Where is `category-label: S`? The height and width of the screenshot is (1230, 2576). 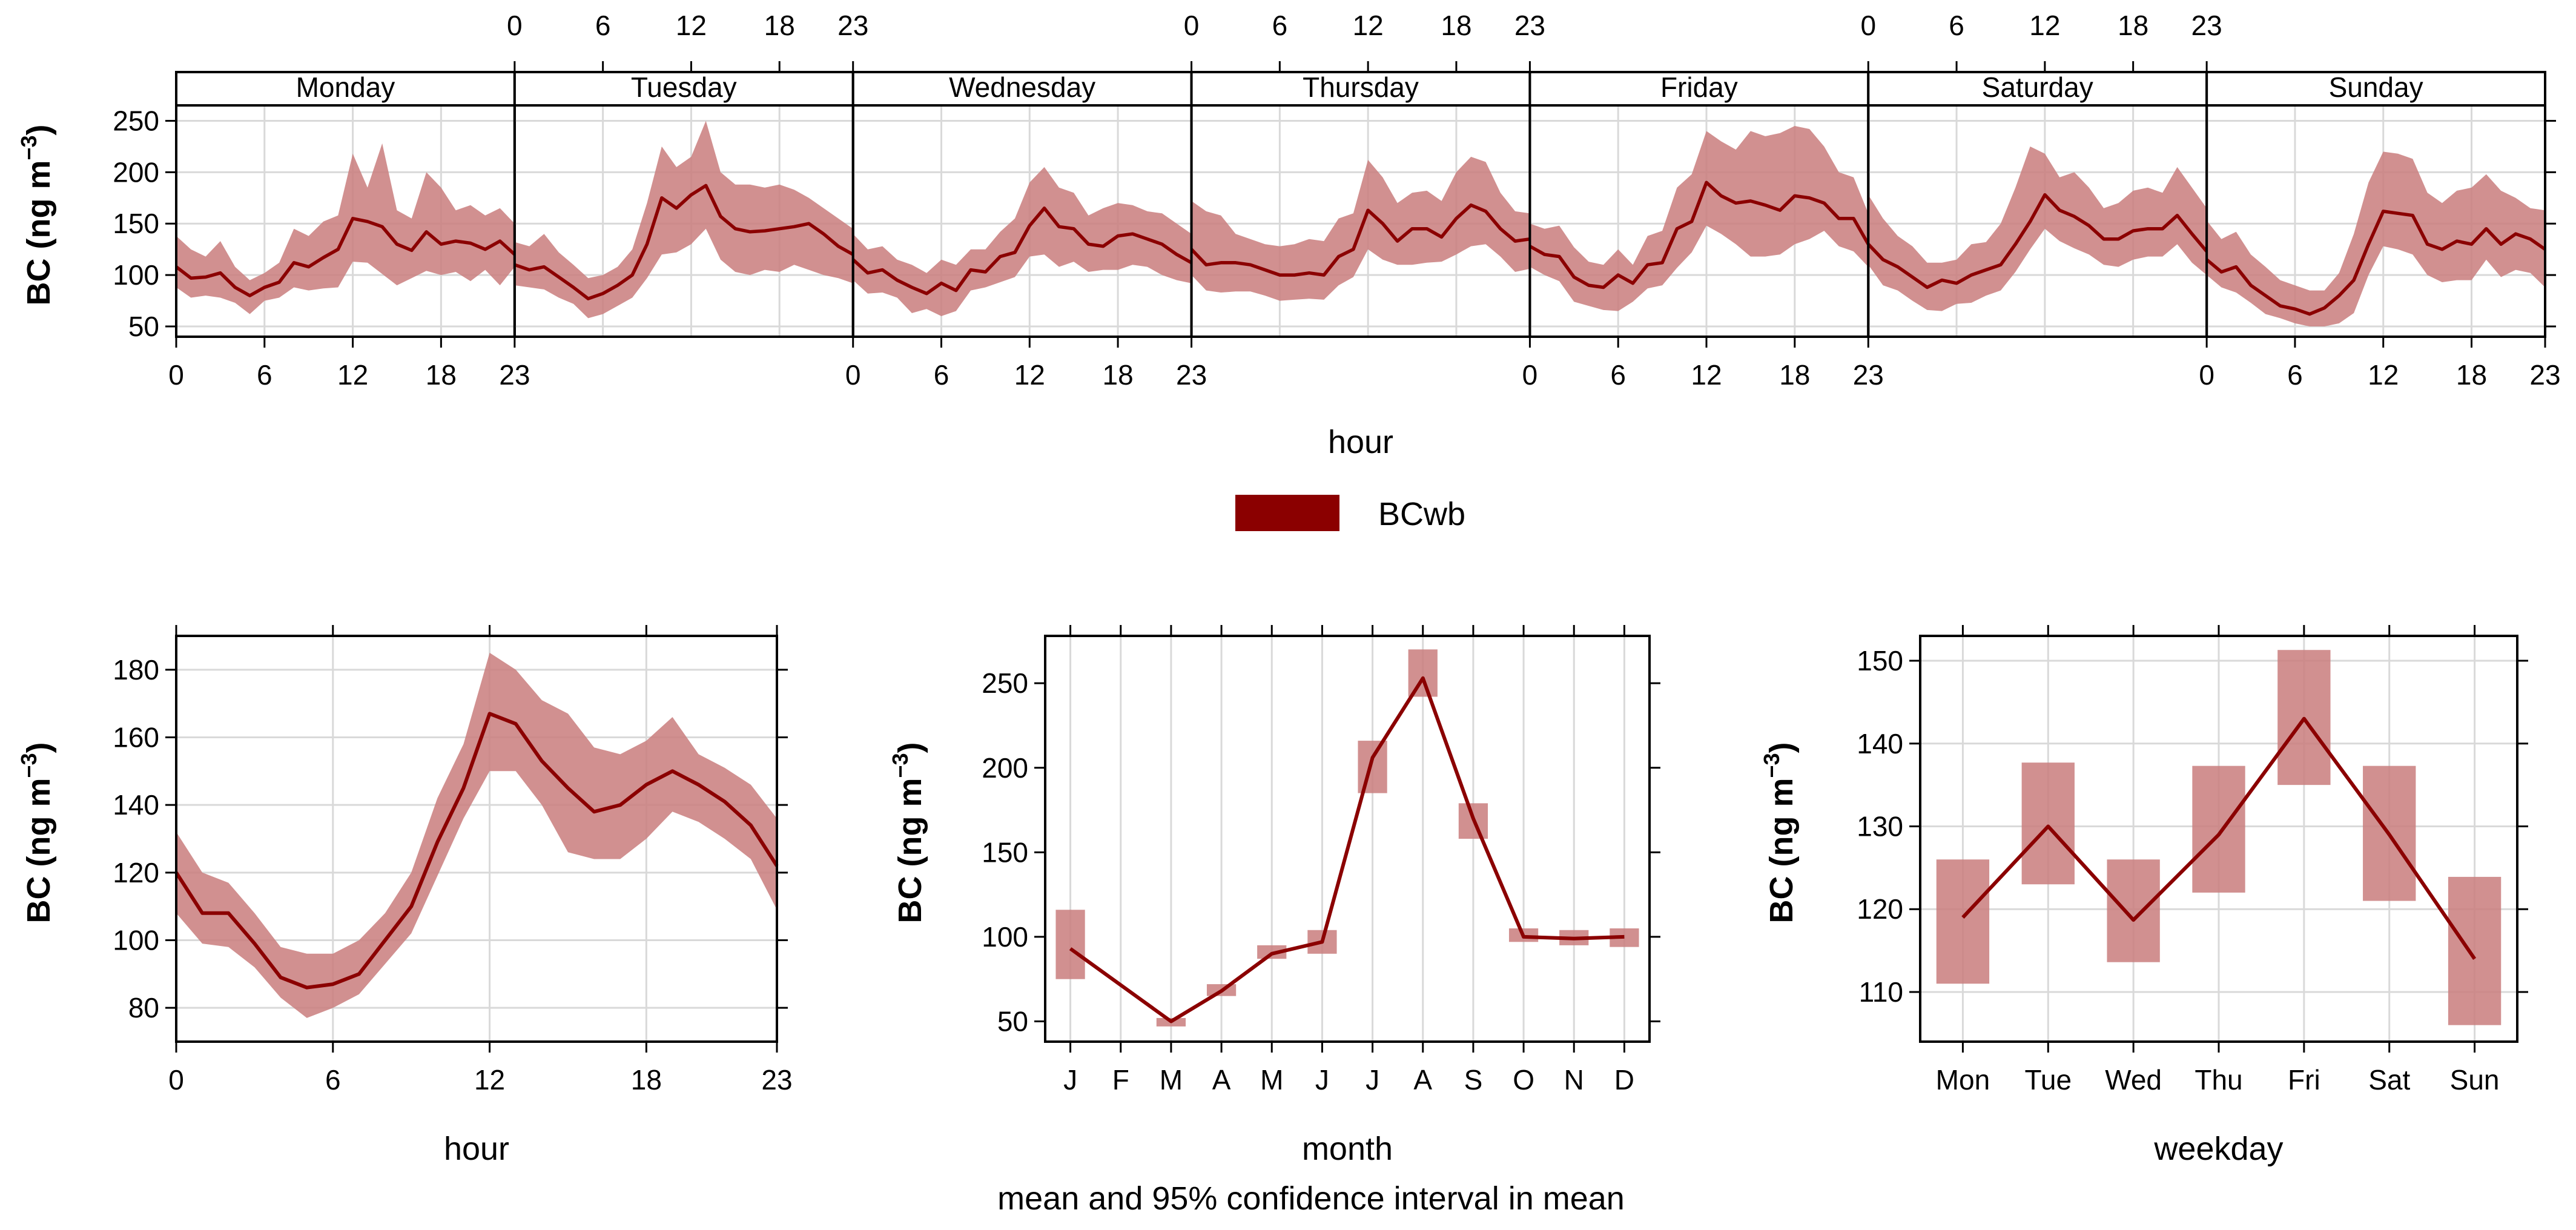 category-label: S is located at coordinates (1473, 1080).